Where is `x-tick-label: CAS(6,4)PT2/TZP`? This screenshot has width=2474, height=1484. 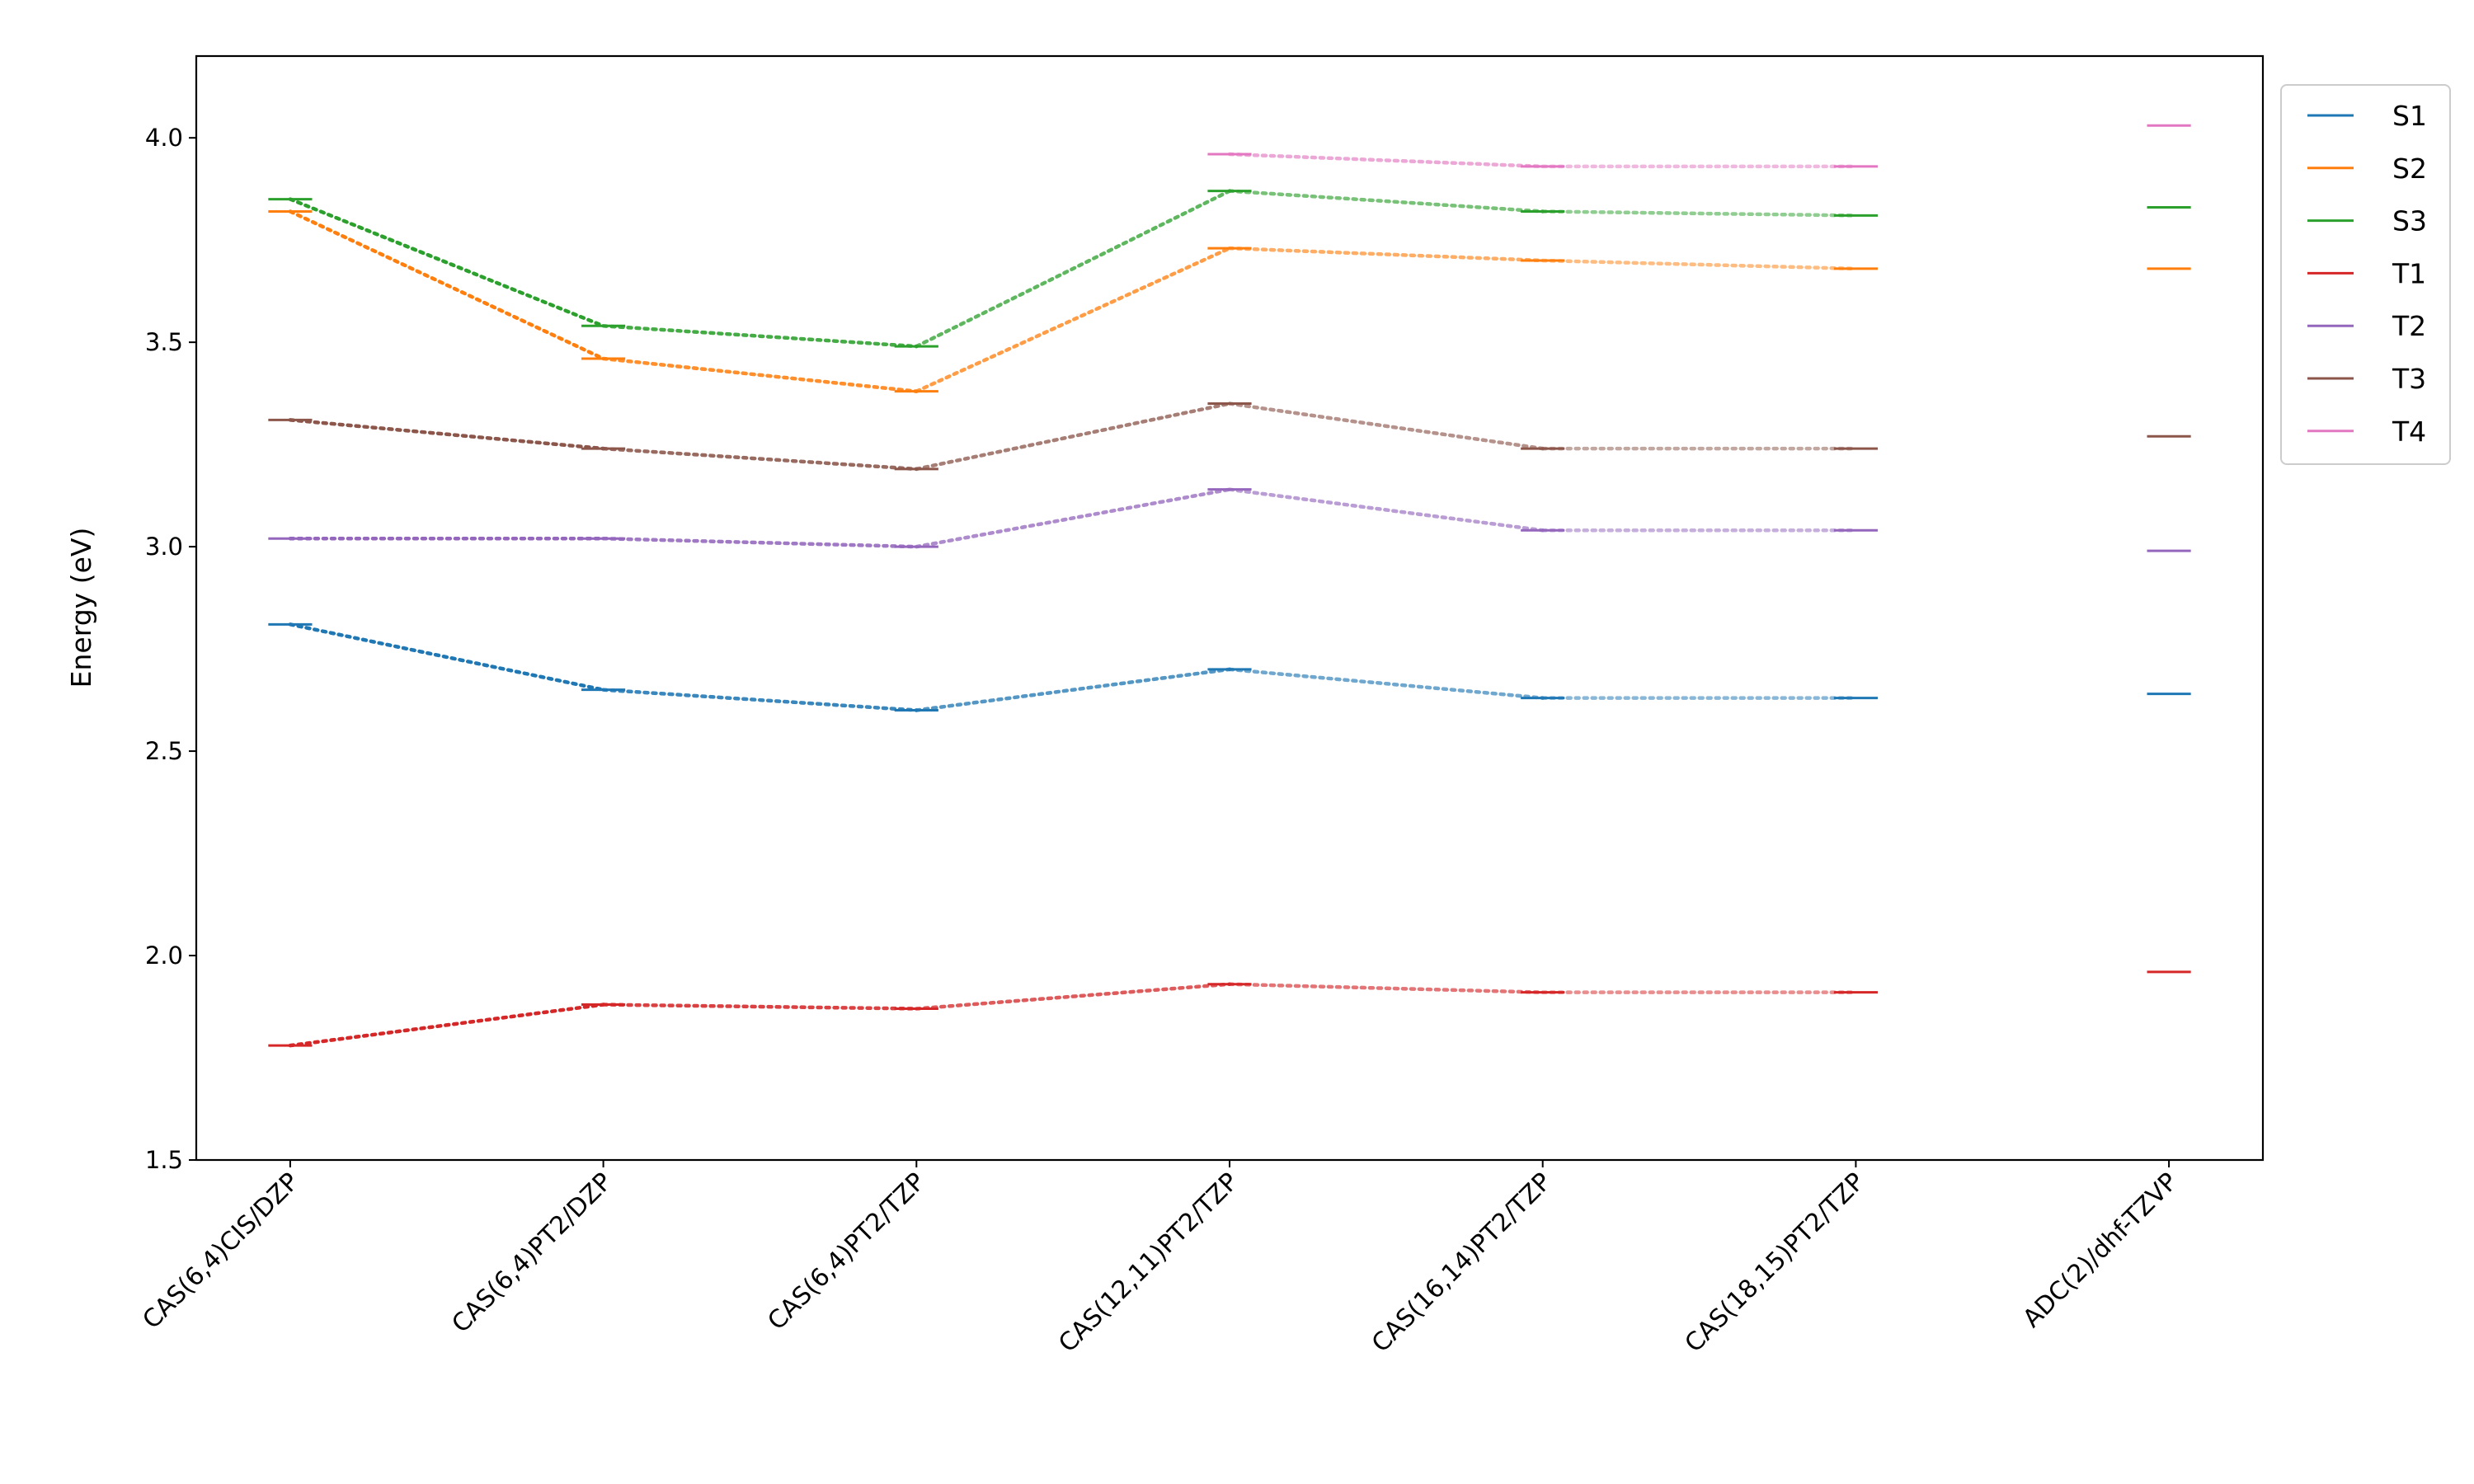
x-tick-label: CAS(6,4)PT2/TZP is located at coordinates (846, 1251).